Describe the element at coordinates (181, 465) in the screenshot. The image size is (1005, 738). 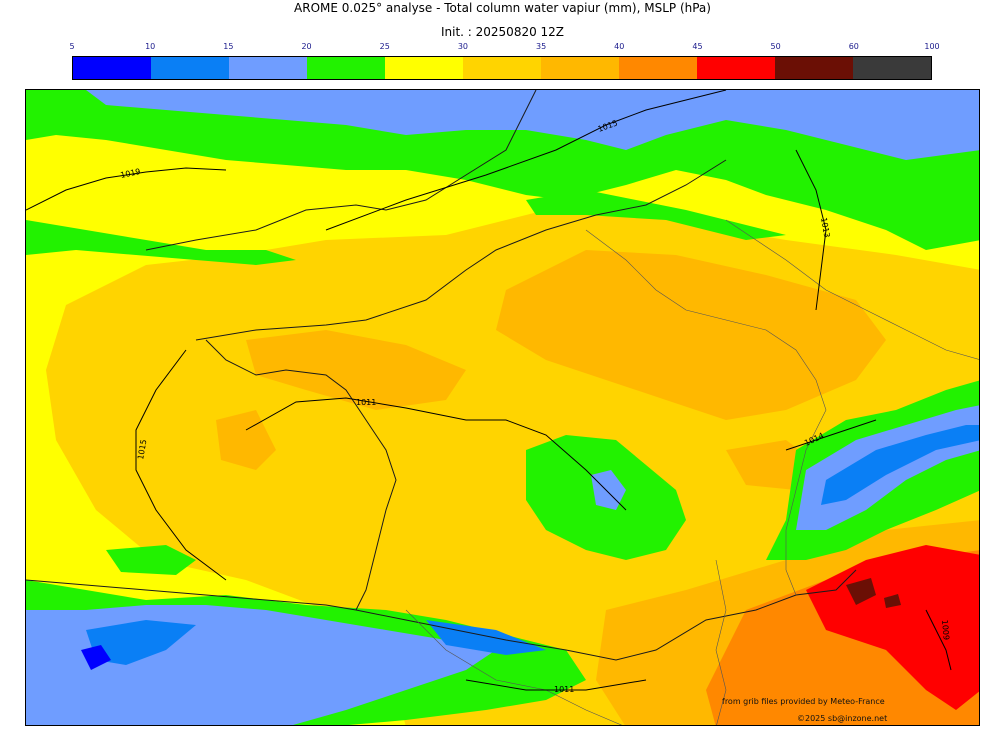
I see `isobar-1015-west` at that location.